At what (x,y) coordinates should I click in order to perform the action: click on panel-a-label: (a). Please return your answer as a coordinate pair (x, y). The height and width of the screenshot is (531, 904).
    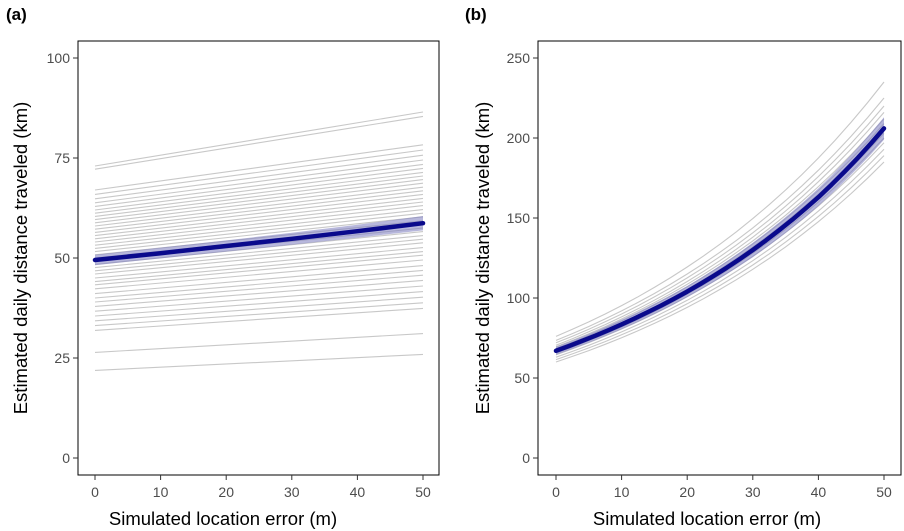
    Looking at the image, I should click on (16, 14).